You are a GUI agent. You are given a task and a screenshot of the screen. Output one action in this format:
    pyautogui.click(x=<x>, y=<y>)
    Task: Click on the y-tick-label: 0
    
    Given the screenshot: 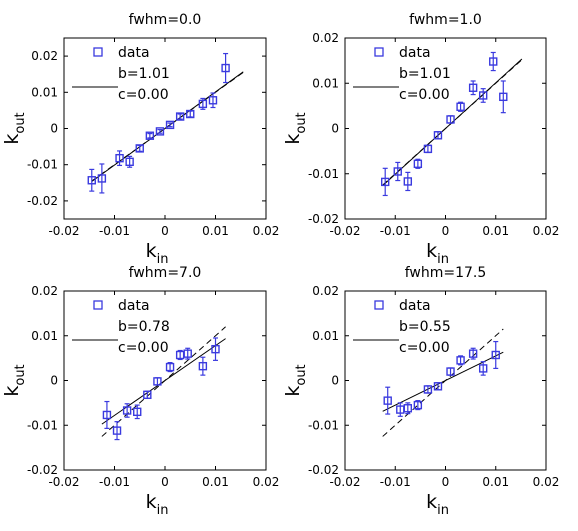 What is the action you would take?
    pyautogui.click(x=335, y=381)
    